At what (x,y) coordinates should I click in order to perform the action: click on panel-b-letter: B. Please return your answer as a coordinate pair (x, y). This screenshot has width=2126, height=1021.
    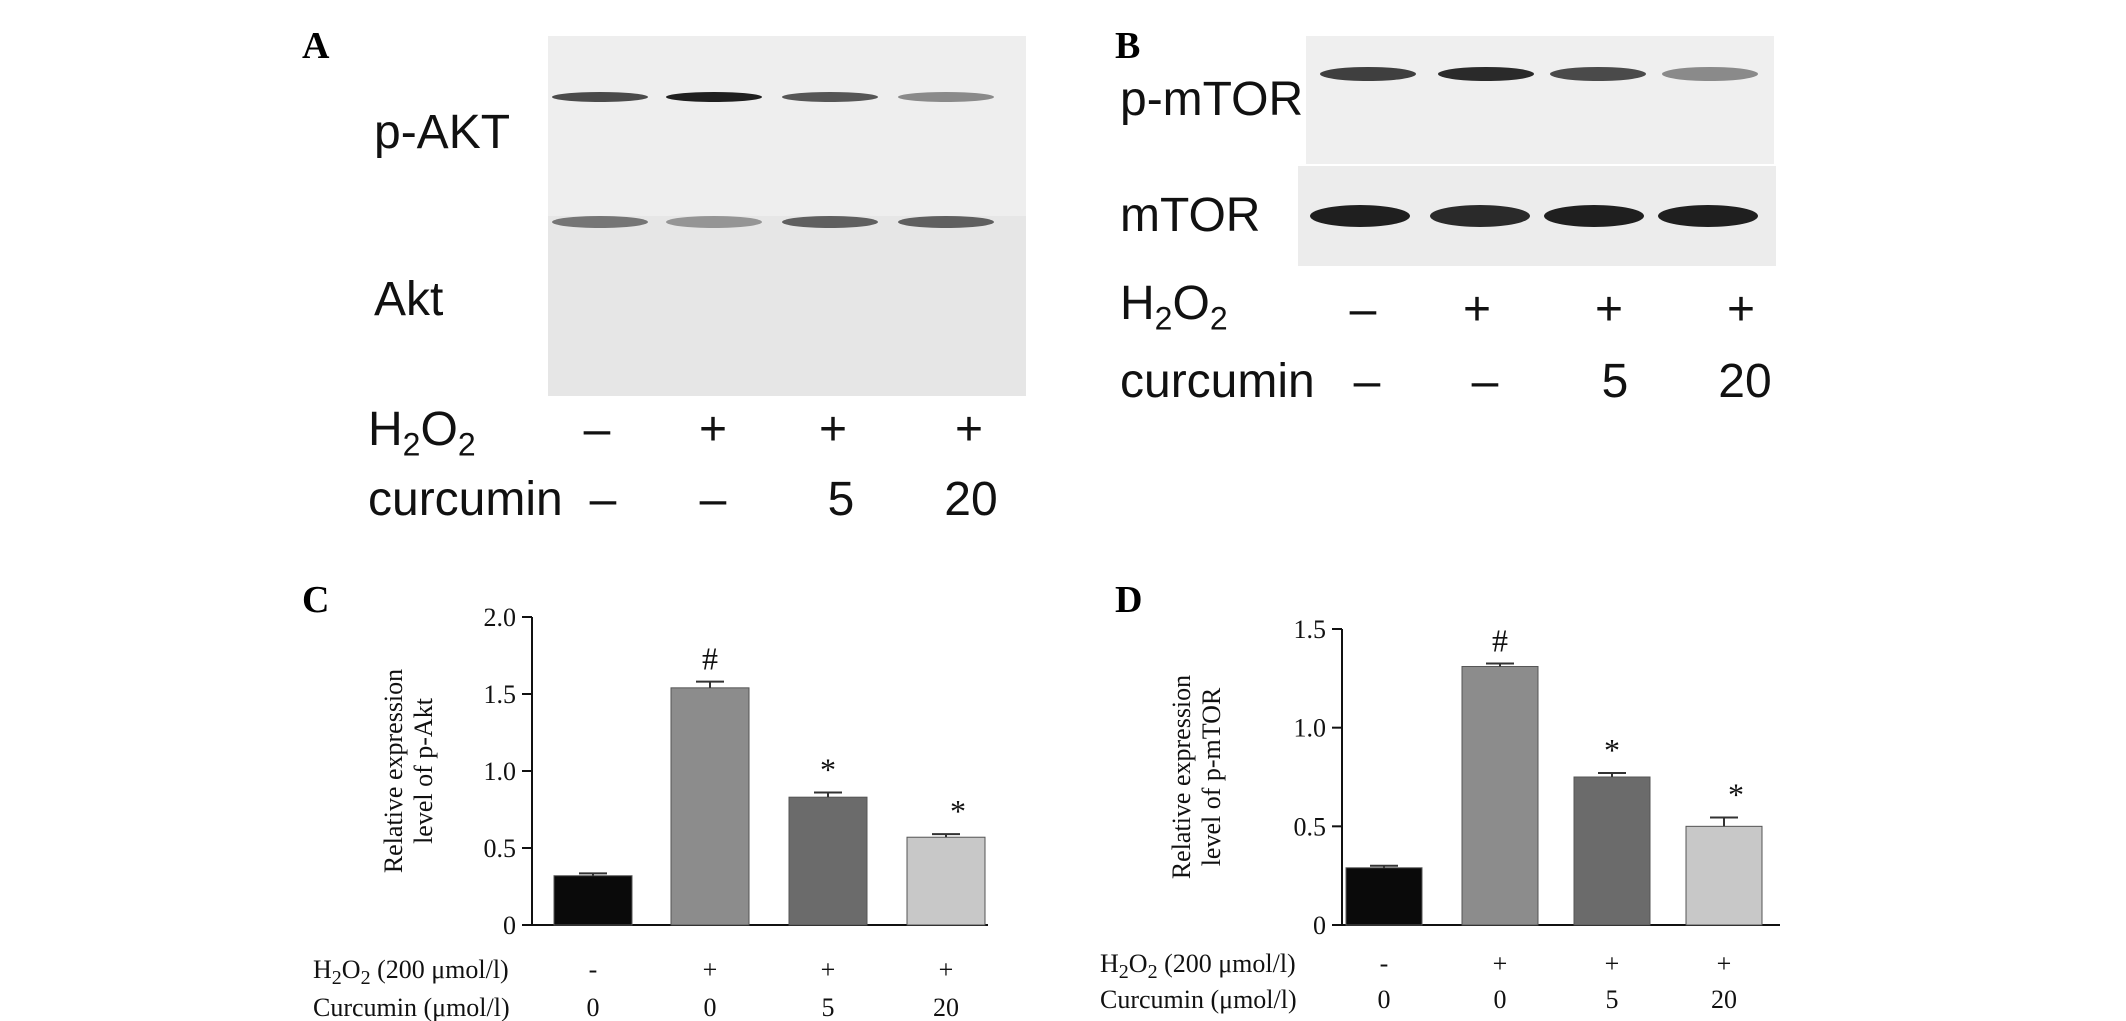
    Looking at the image, I should click on (1128, 46).